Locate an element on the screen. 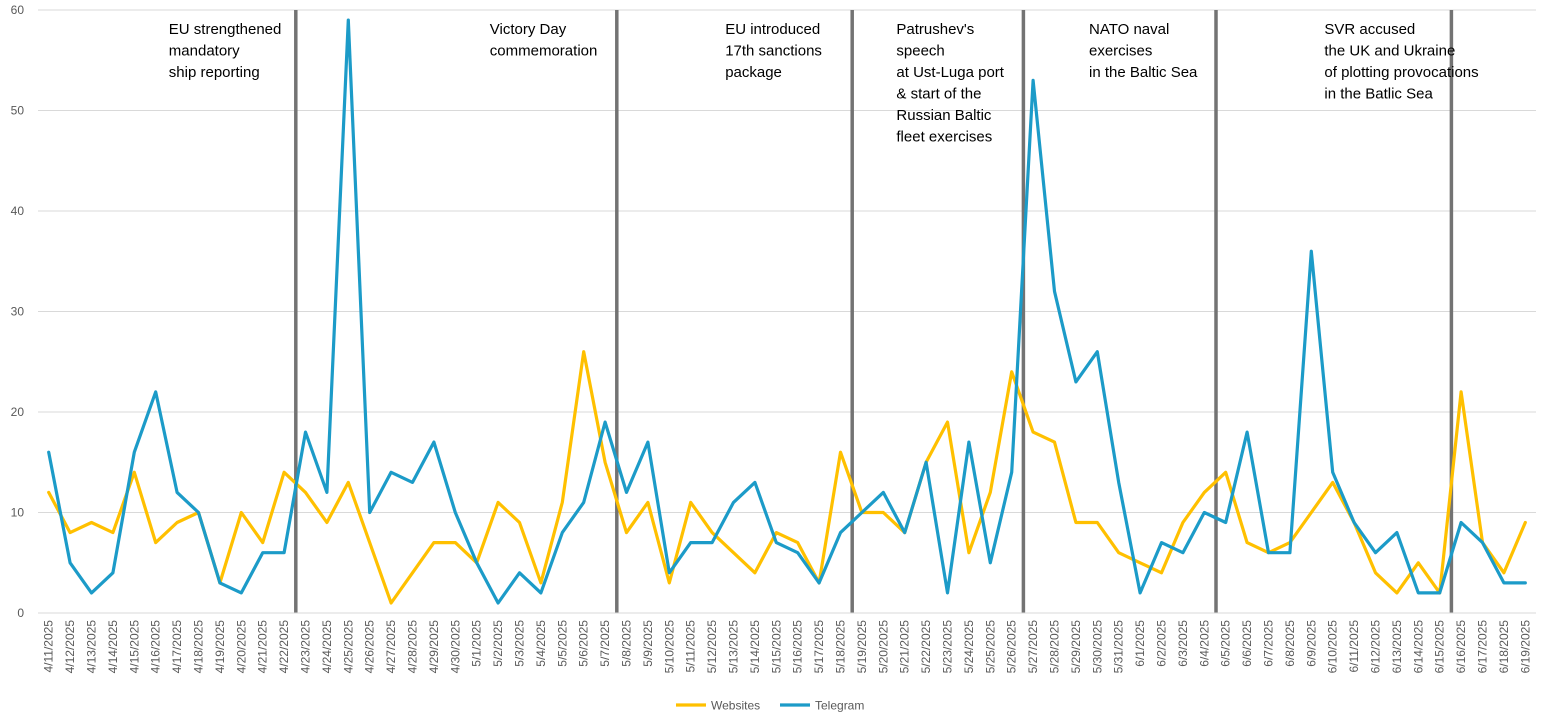  x-tick-label: 4/20/2025 is located at coordinates (241, 647).